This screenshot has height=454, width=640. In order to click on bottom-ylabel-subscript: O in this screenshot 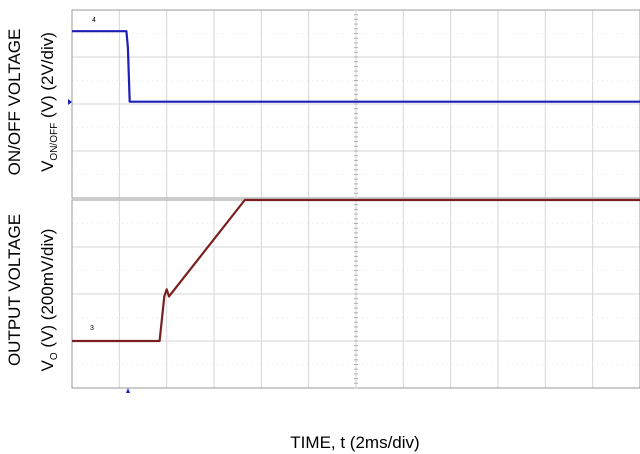, I will do `click(54, 356)`.